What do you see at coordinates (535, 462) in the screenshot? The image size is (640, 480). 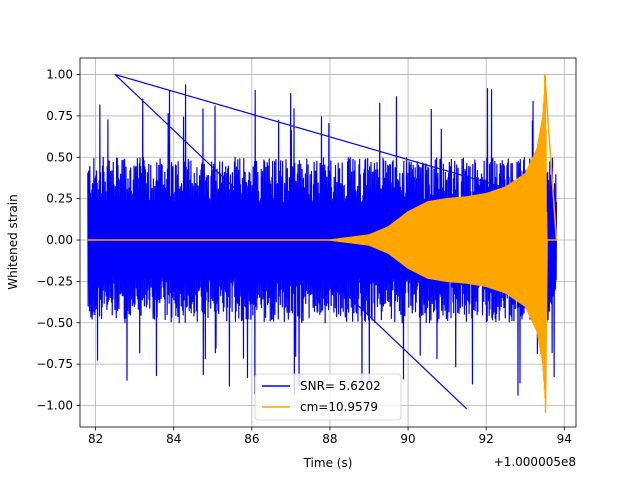 I see `x-offset-label: +1.000005e8` at bounding box center [535, 462].